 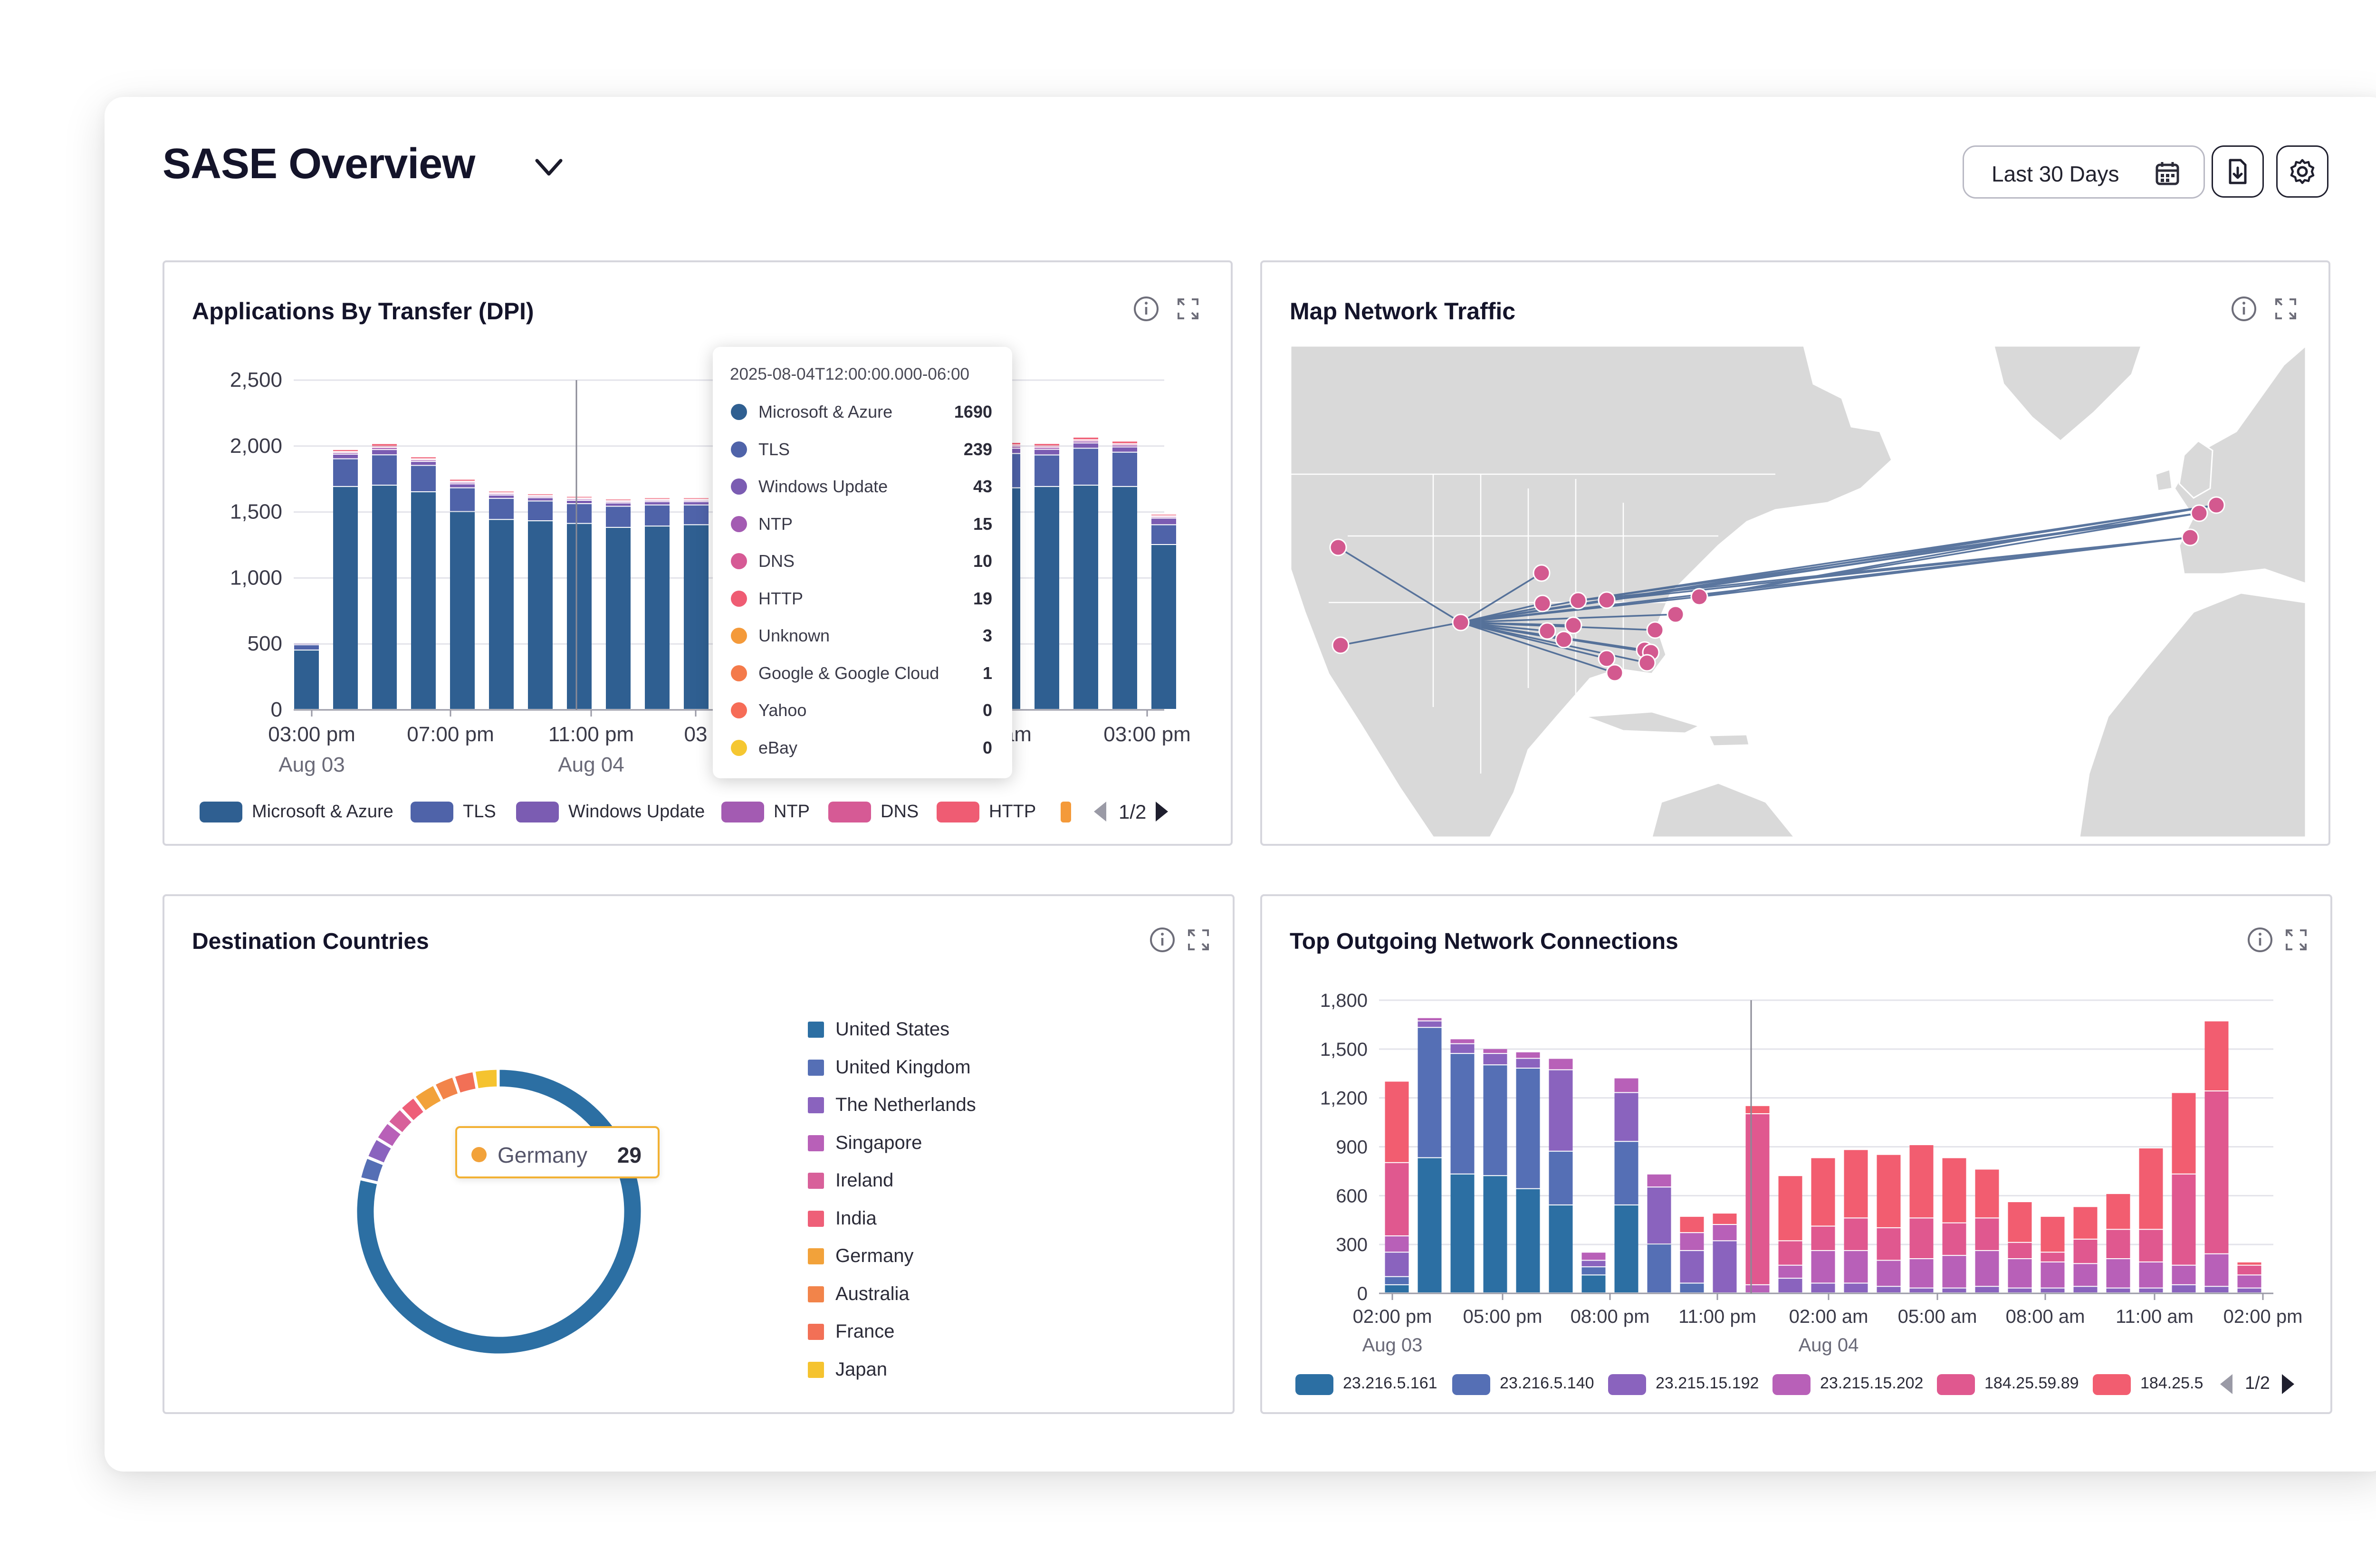 I want to click on export-download-icon, so click(x=2238, y=172).